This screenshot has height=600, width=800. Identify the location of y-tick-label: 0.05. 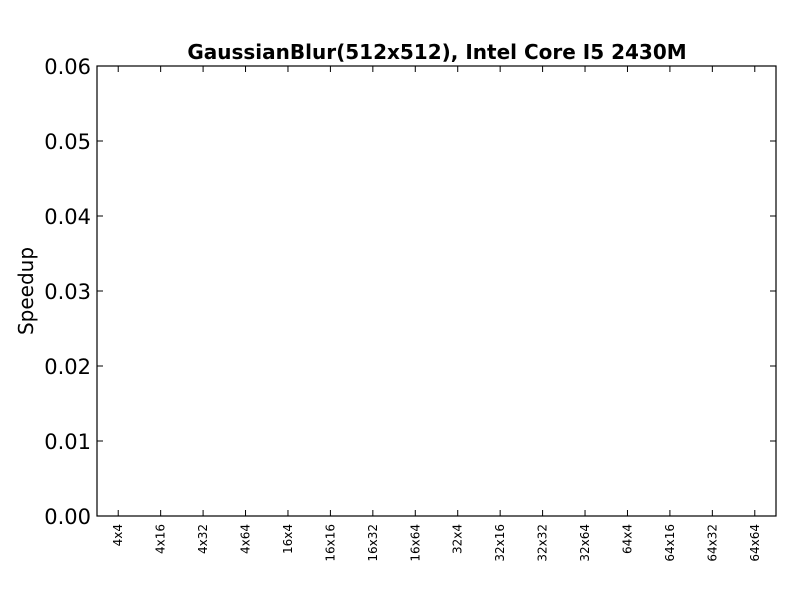
(67, 142).